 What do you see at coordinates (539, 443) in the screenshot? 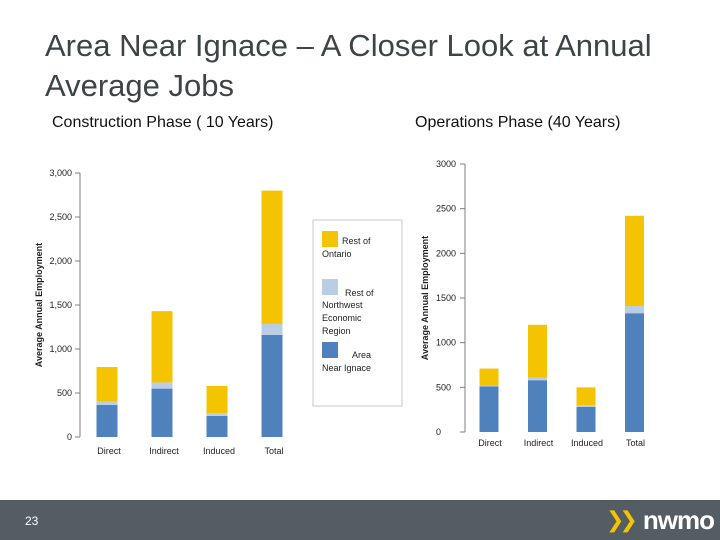
I see `operations-category-label: Indirect` at bounding box center [539, 443].